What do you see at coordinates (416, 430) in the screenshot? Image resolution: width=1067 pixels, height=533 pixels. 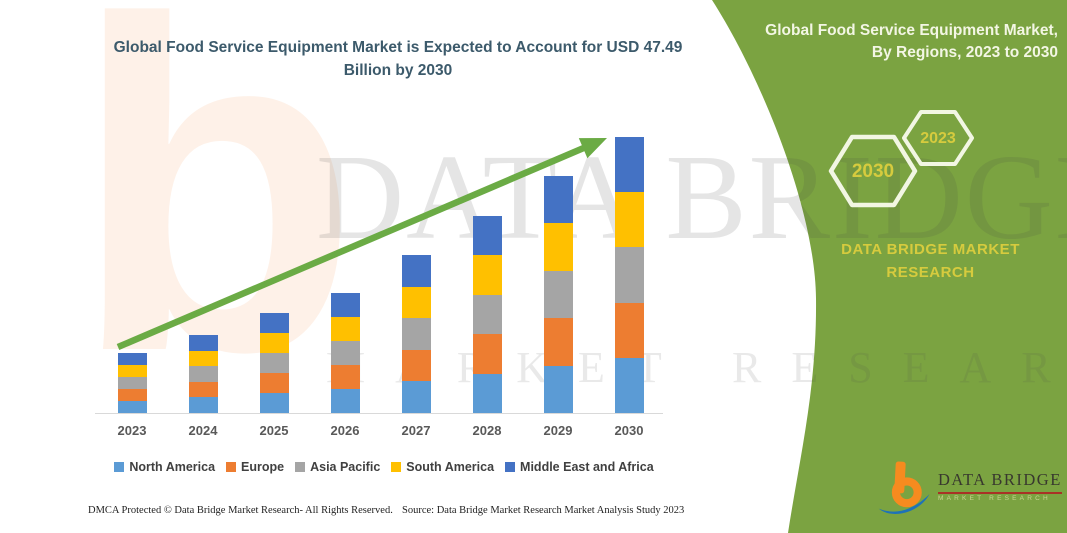 I see `x-axis-label-2027: 2027` at bounding box center [416, 430].